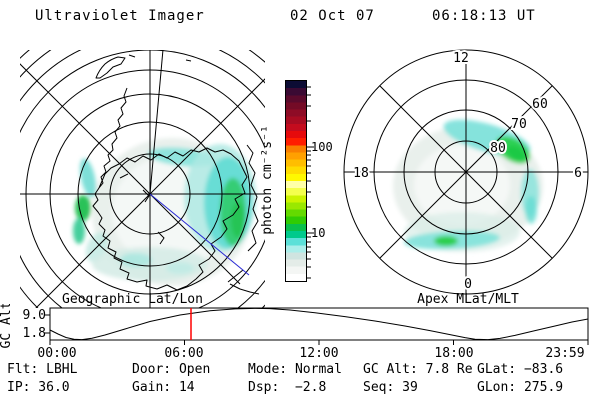  What do you see at coordinates (171, 369) in the screenshot?
I see `status-door: Door: Open` at bounding box center [171, 369].